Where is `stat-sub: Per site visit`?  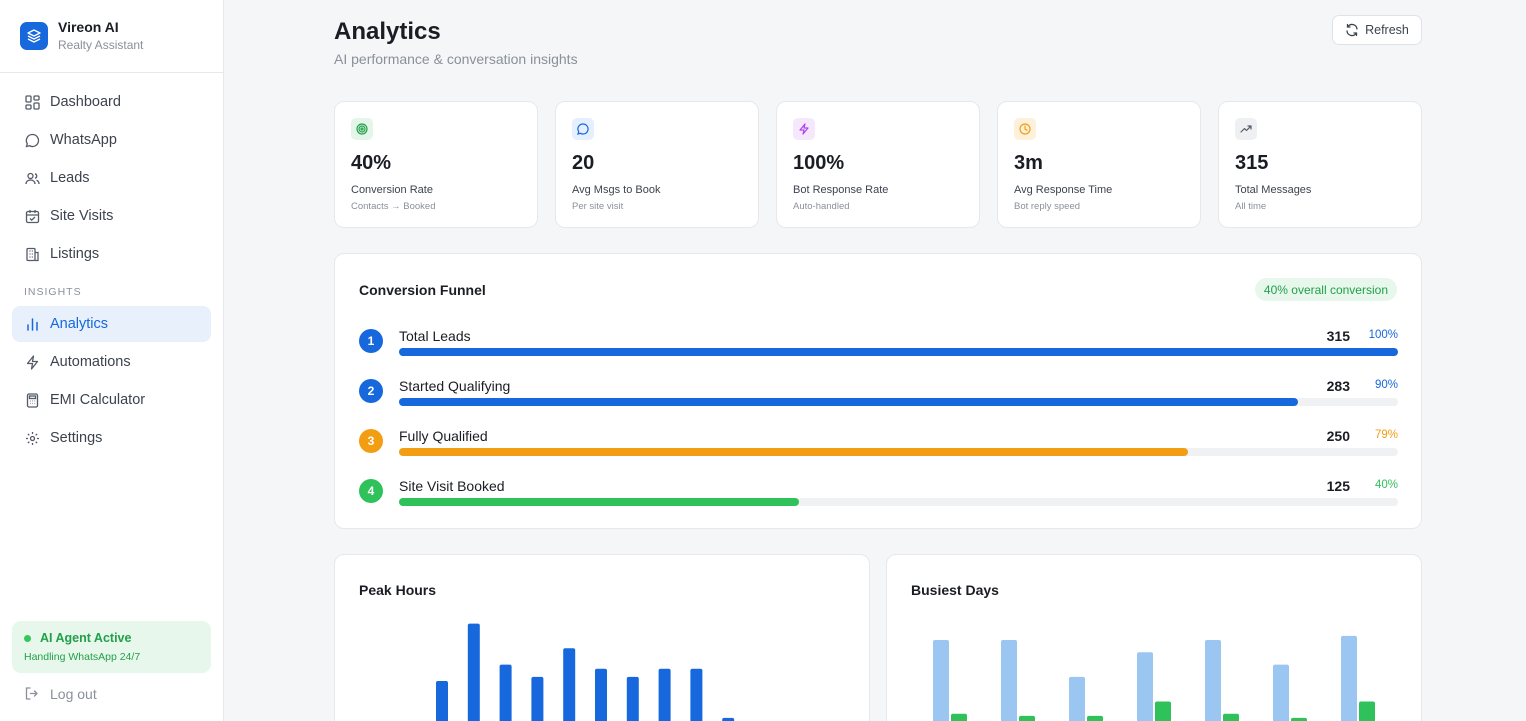 stat-sub: Per site visit is located at coordinates (598, 206).